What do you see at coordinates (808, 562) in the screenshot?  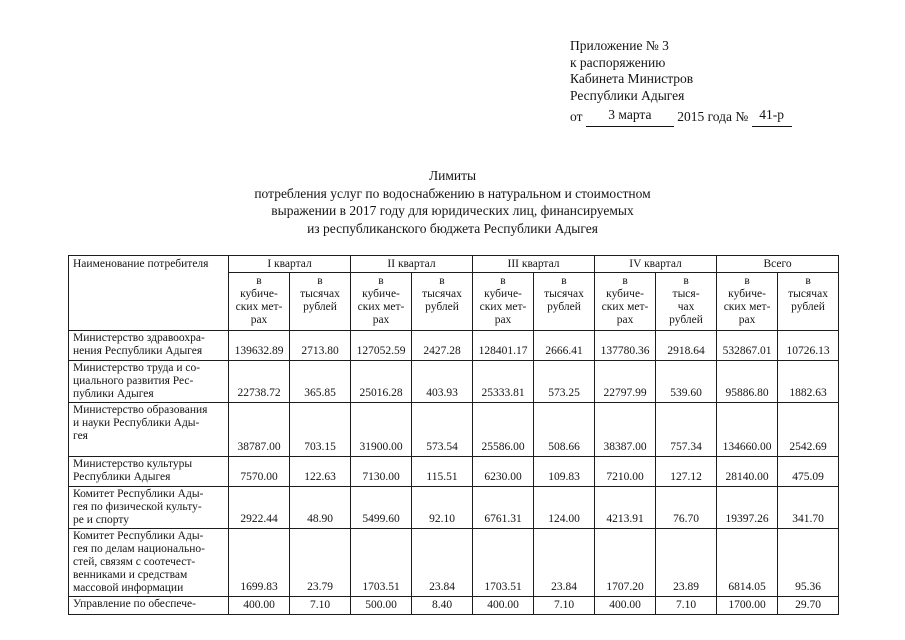 I see `value-cell: 95.36` at bounding box center [808, 562].